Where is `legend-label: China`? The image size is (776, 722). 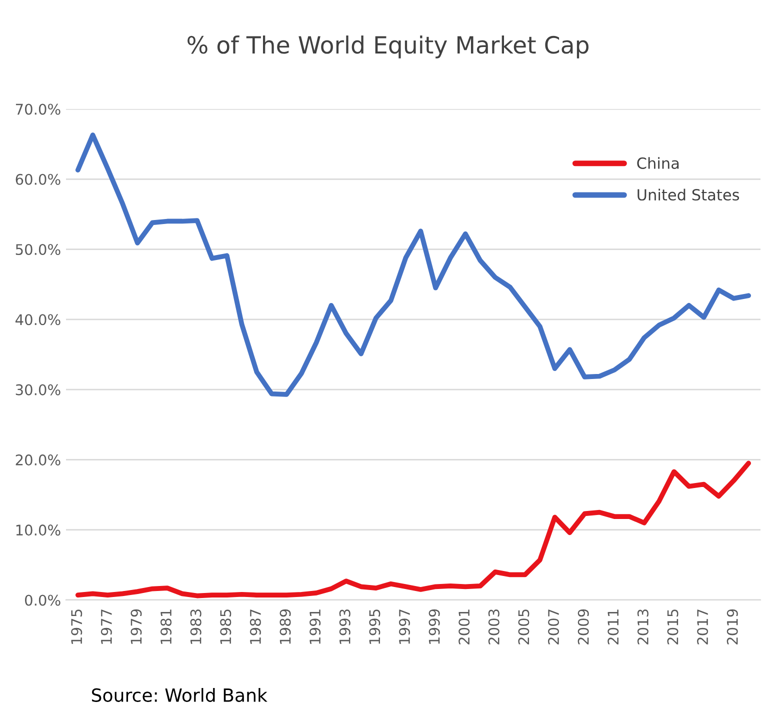 legend-label: China is located at coordinates (658, 163).